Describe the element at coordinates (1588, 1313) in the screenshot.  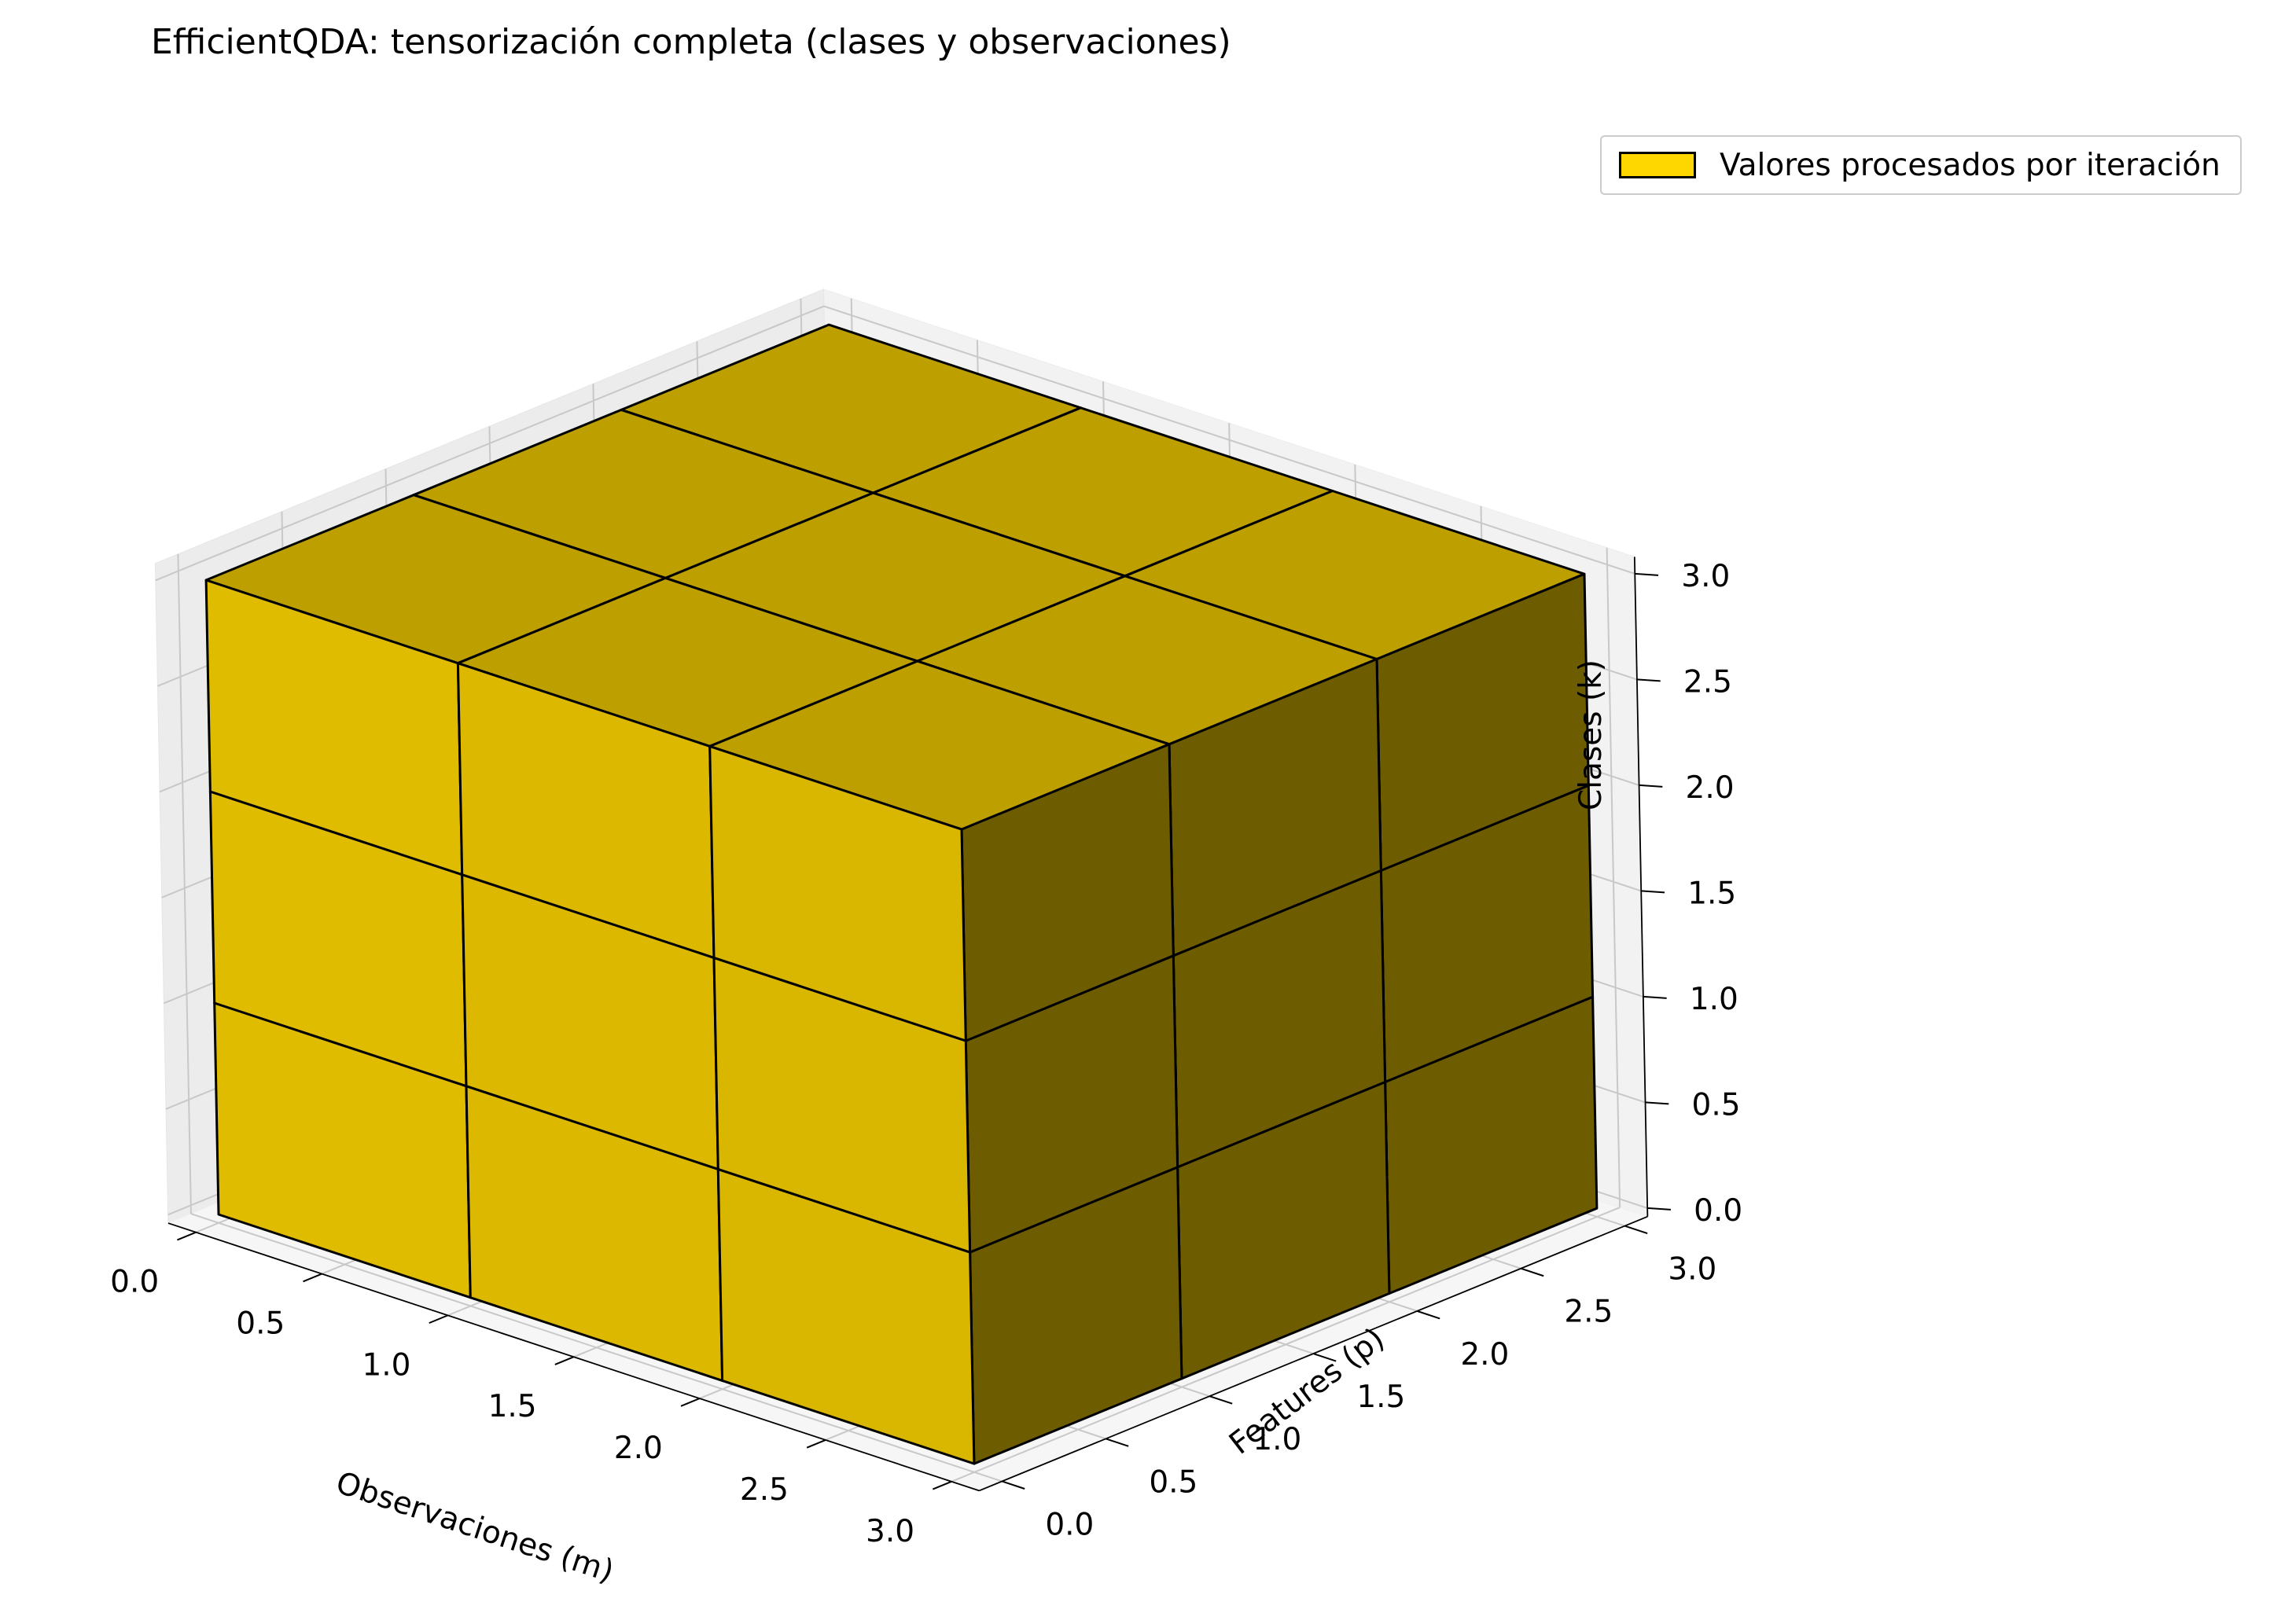
I see `y-tick-label: 2.5` at that location.